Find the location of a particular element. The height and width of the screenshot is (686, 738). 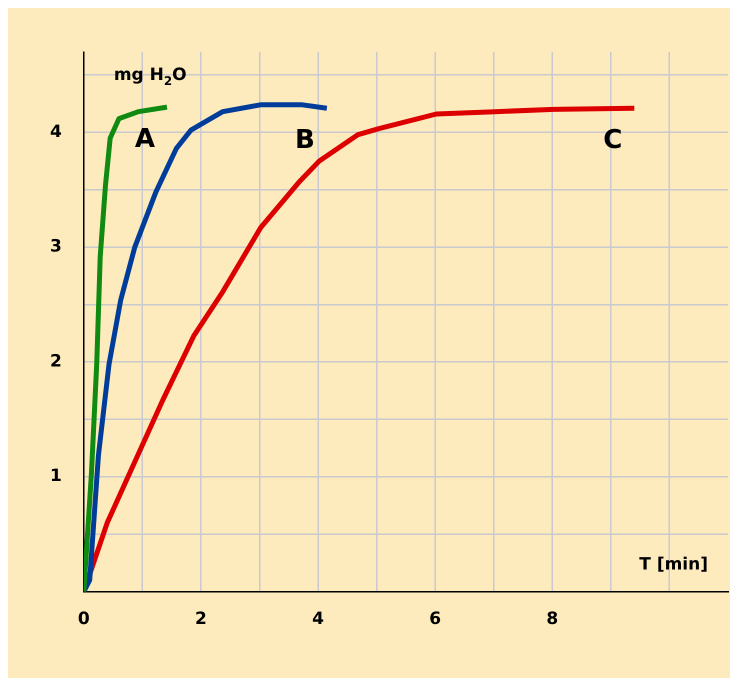

x-tick-label: 4 is located at coordinates (318, 619).